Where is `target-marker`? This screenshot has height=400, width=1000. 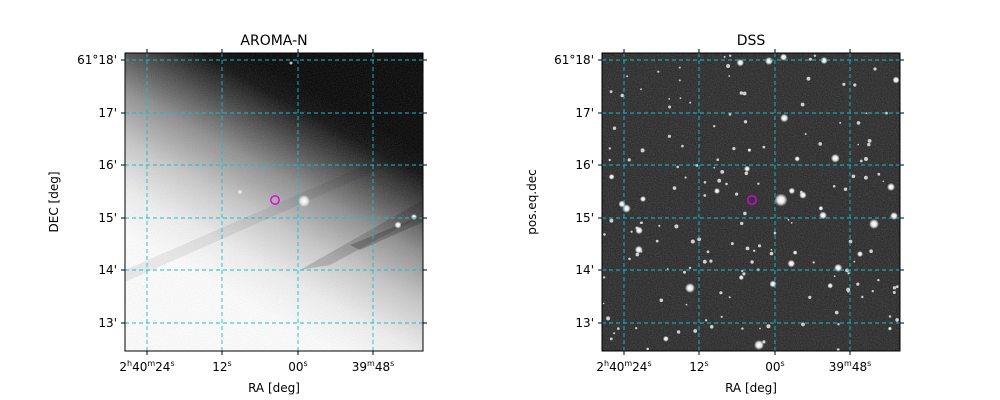 target-marker is located at coordinates (275, 200).